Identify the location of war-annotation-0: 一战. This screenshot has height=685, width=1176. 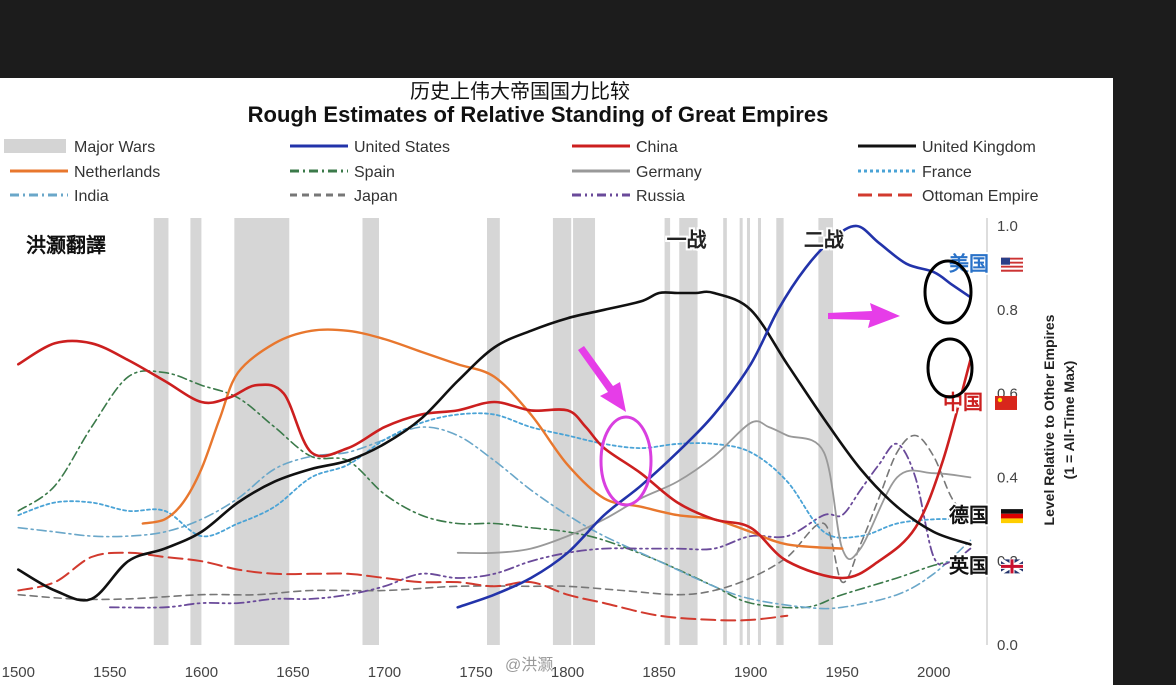
(687, 239).